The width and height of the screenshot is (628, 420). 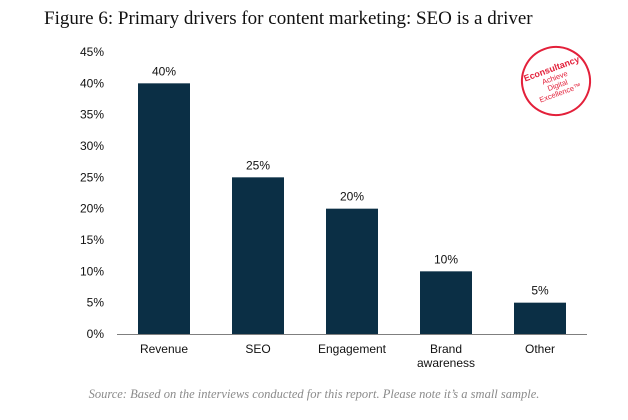 I want to click on bar-value-label: 10%, so click(x=446, y=259).